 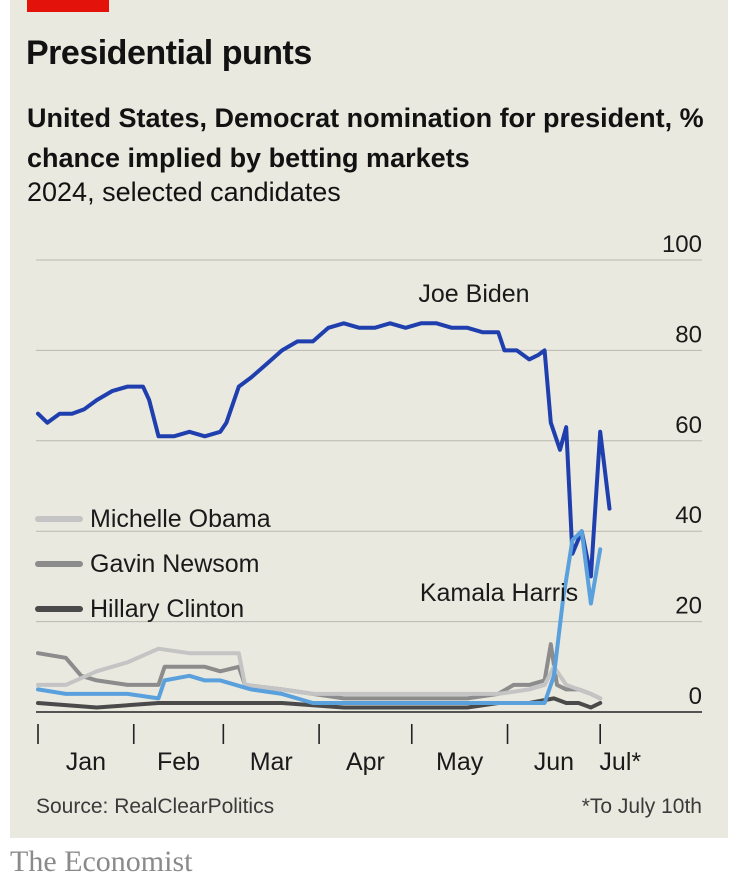 I want to click on series-line-michelle-obama, so click(x=319, y=673).